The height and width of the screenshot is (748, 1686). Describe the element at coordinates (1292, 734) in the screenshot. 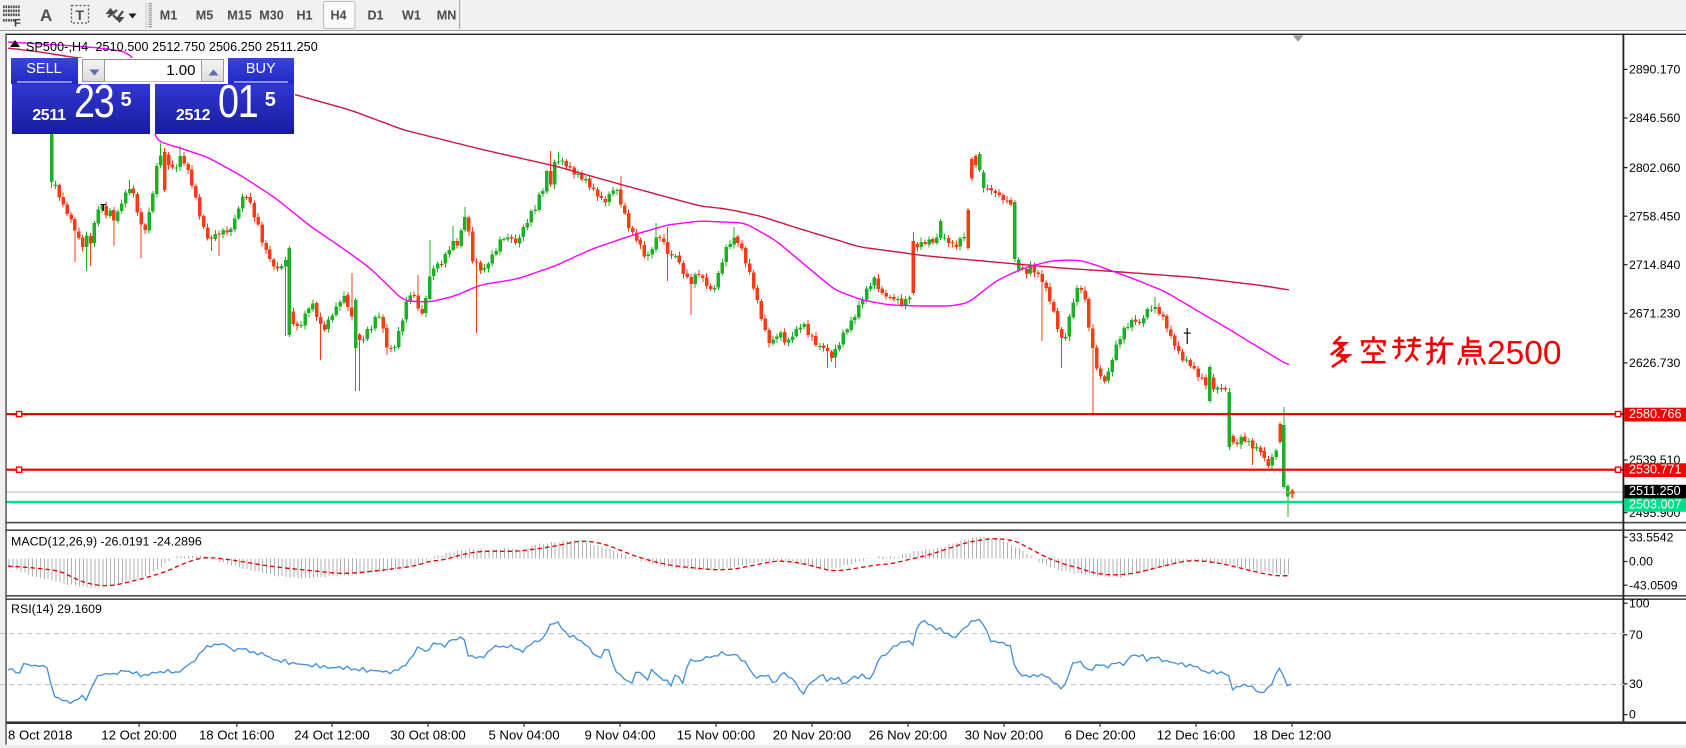

I see `svg-text: 18 Dec 12:00` at that location.